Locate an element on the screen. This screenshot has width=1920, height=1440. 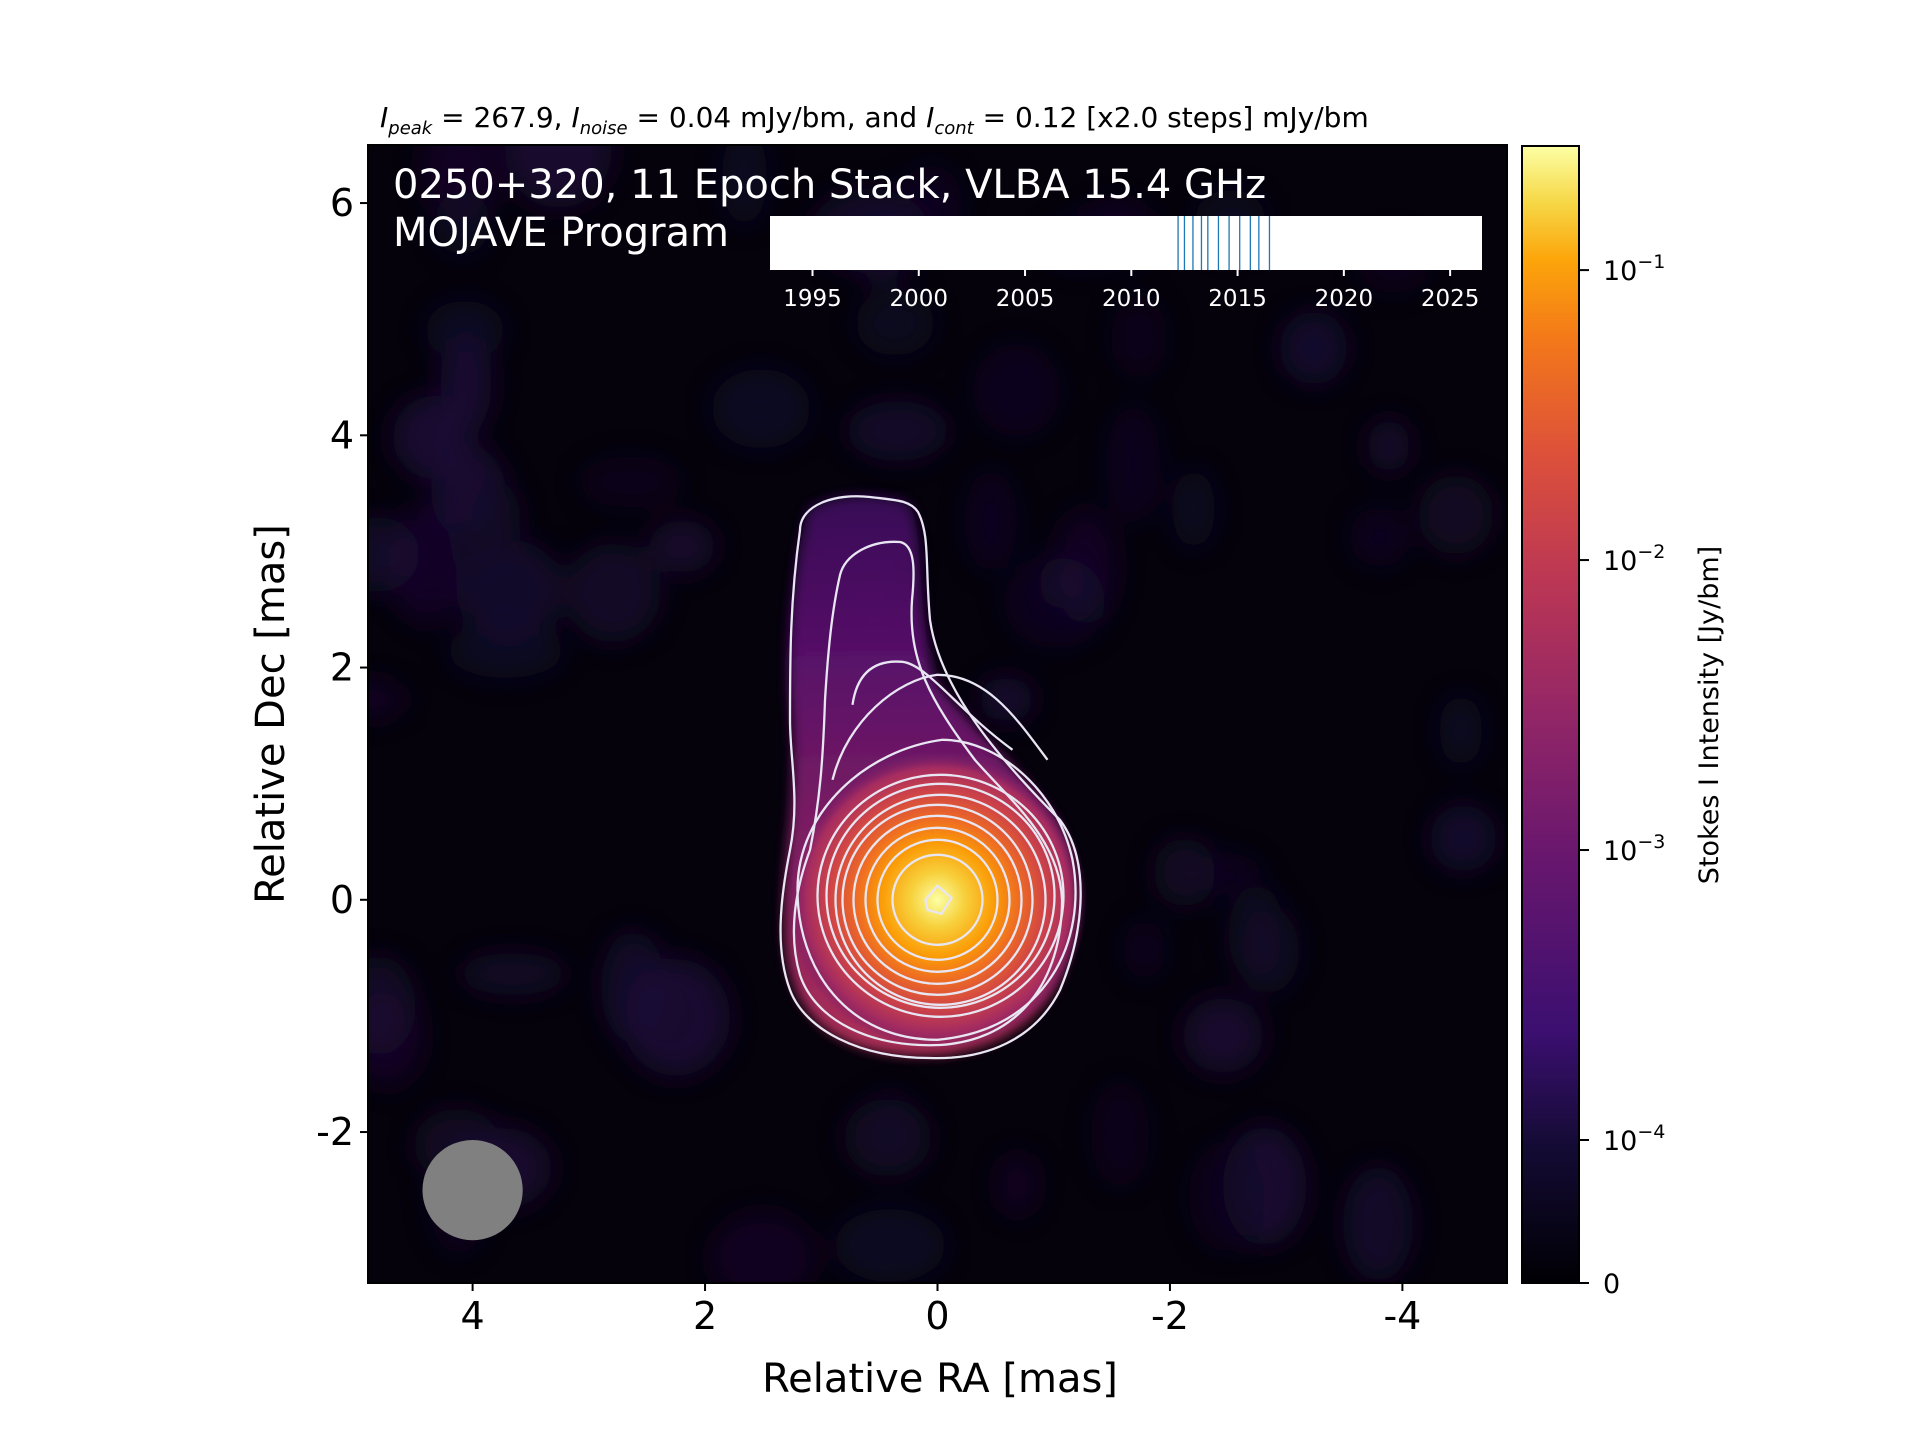
x-axis: 4 2 0 -2 -4 is located at coordinates (941, 1310).